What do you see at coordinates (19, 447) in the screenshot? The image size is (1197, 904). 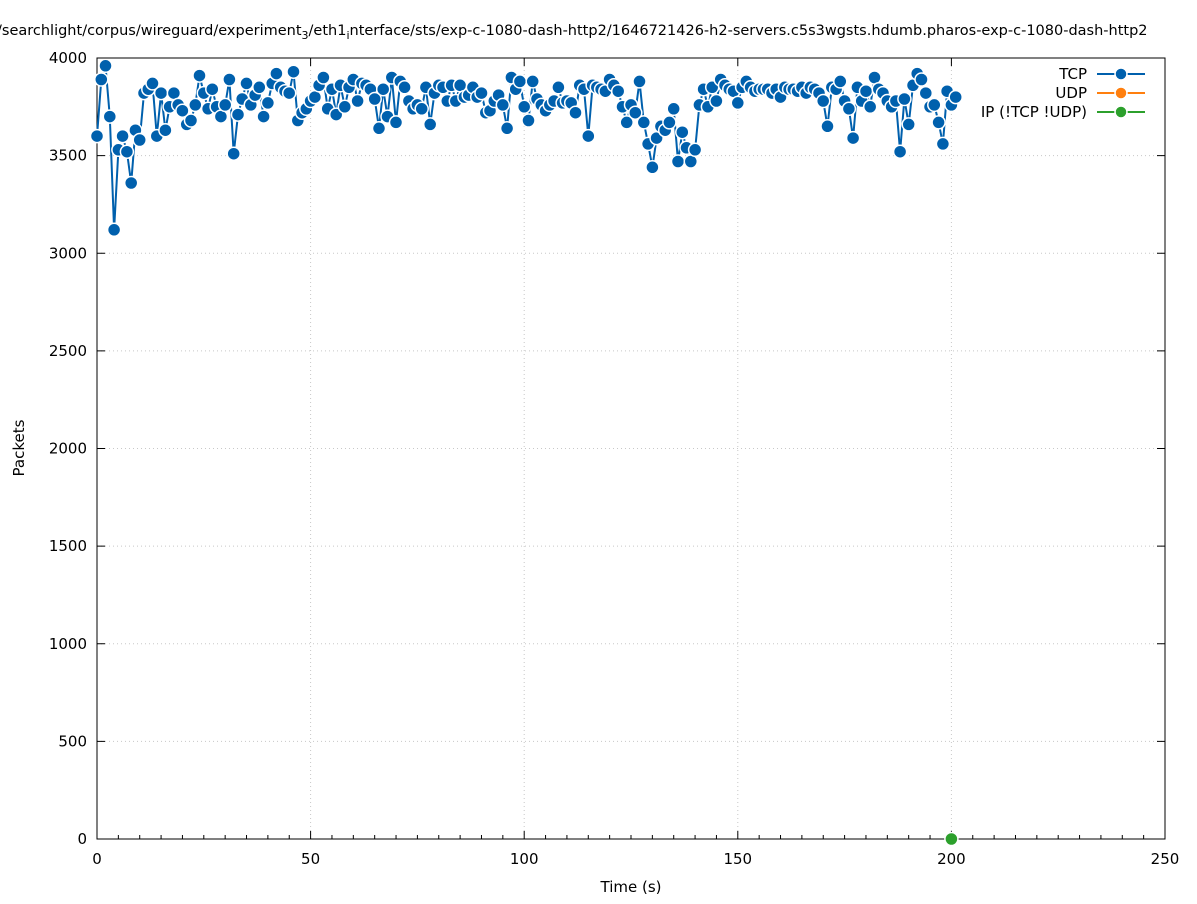 I see `y-axis-title: Packets` at bounding box center [19, 447].